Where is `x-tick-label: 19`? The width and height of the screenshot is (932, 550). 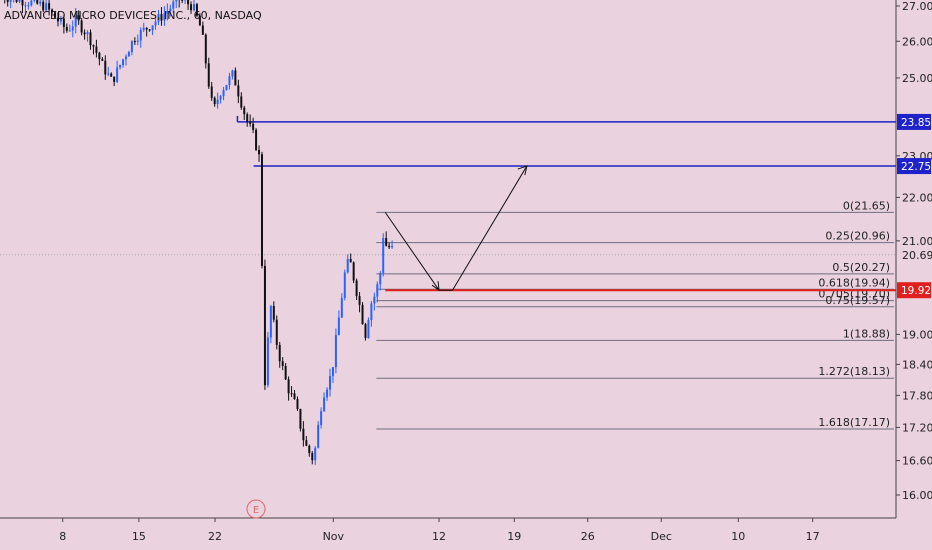
x-tick-label: 19 is located at coordinates (514, 536).